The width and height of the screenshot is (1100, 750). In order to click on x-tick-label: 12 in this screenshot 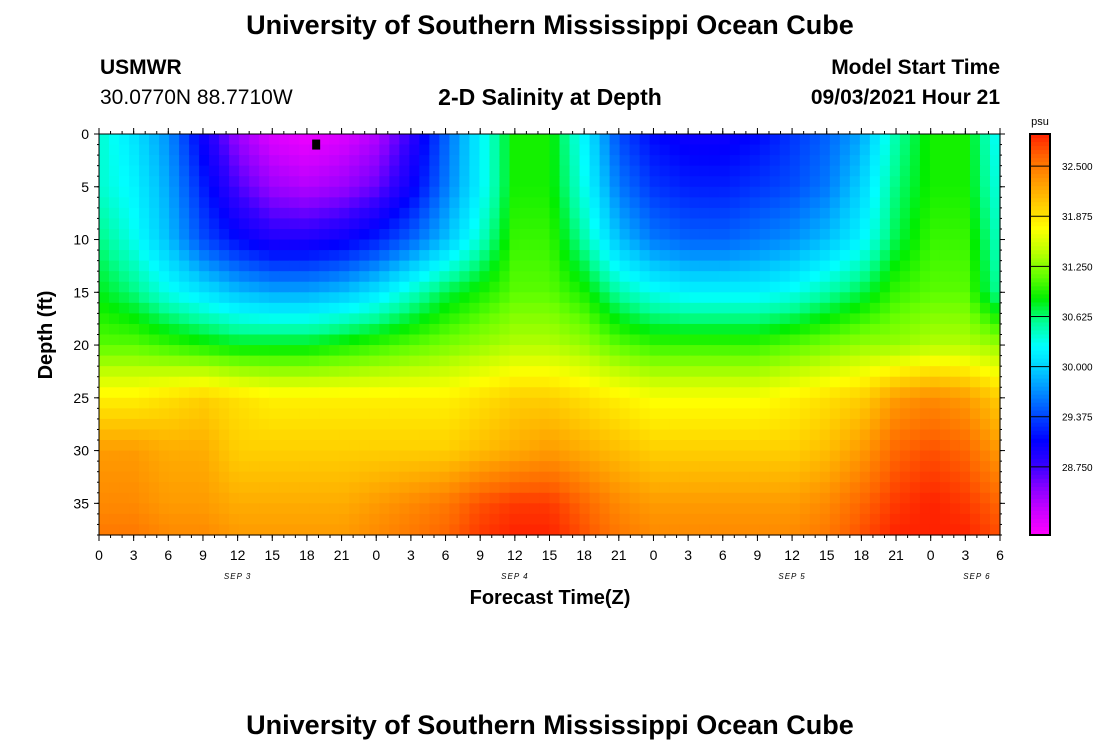, I will do `click(515, 555)`.